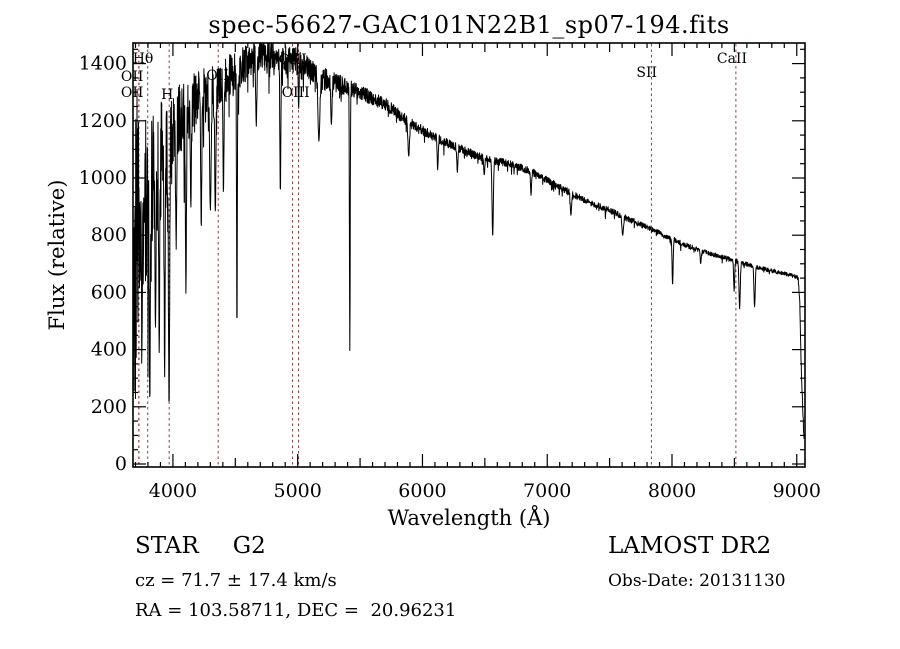 The image size is (900, 649). I want to click on marker-label-sii: SII, so click(646, 73).